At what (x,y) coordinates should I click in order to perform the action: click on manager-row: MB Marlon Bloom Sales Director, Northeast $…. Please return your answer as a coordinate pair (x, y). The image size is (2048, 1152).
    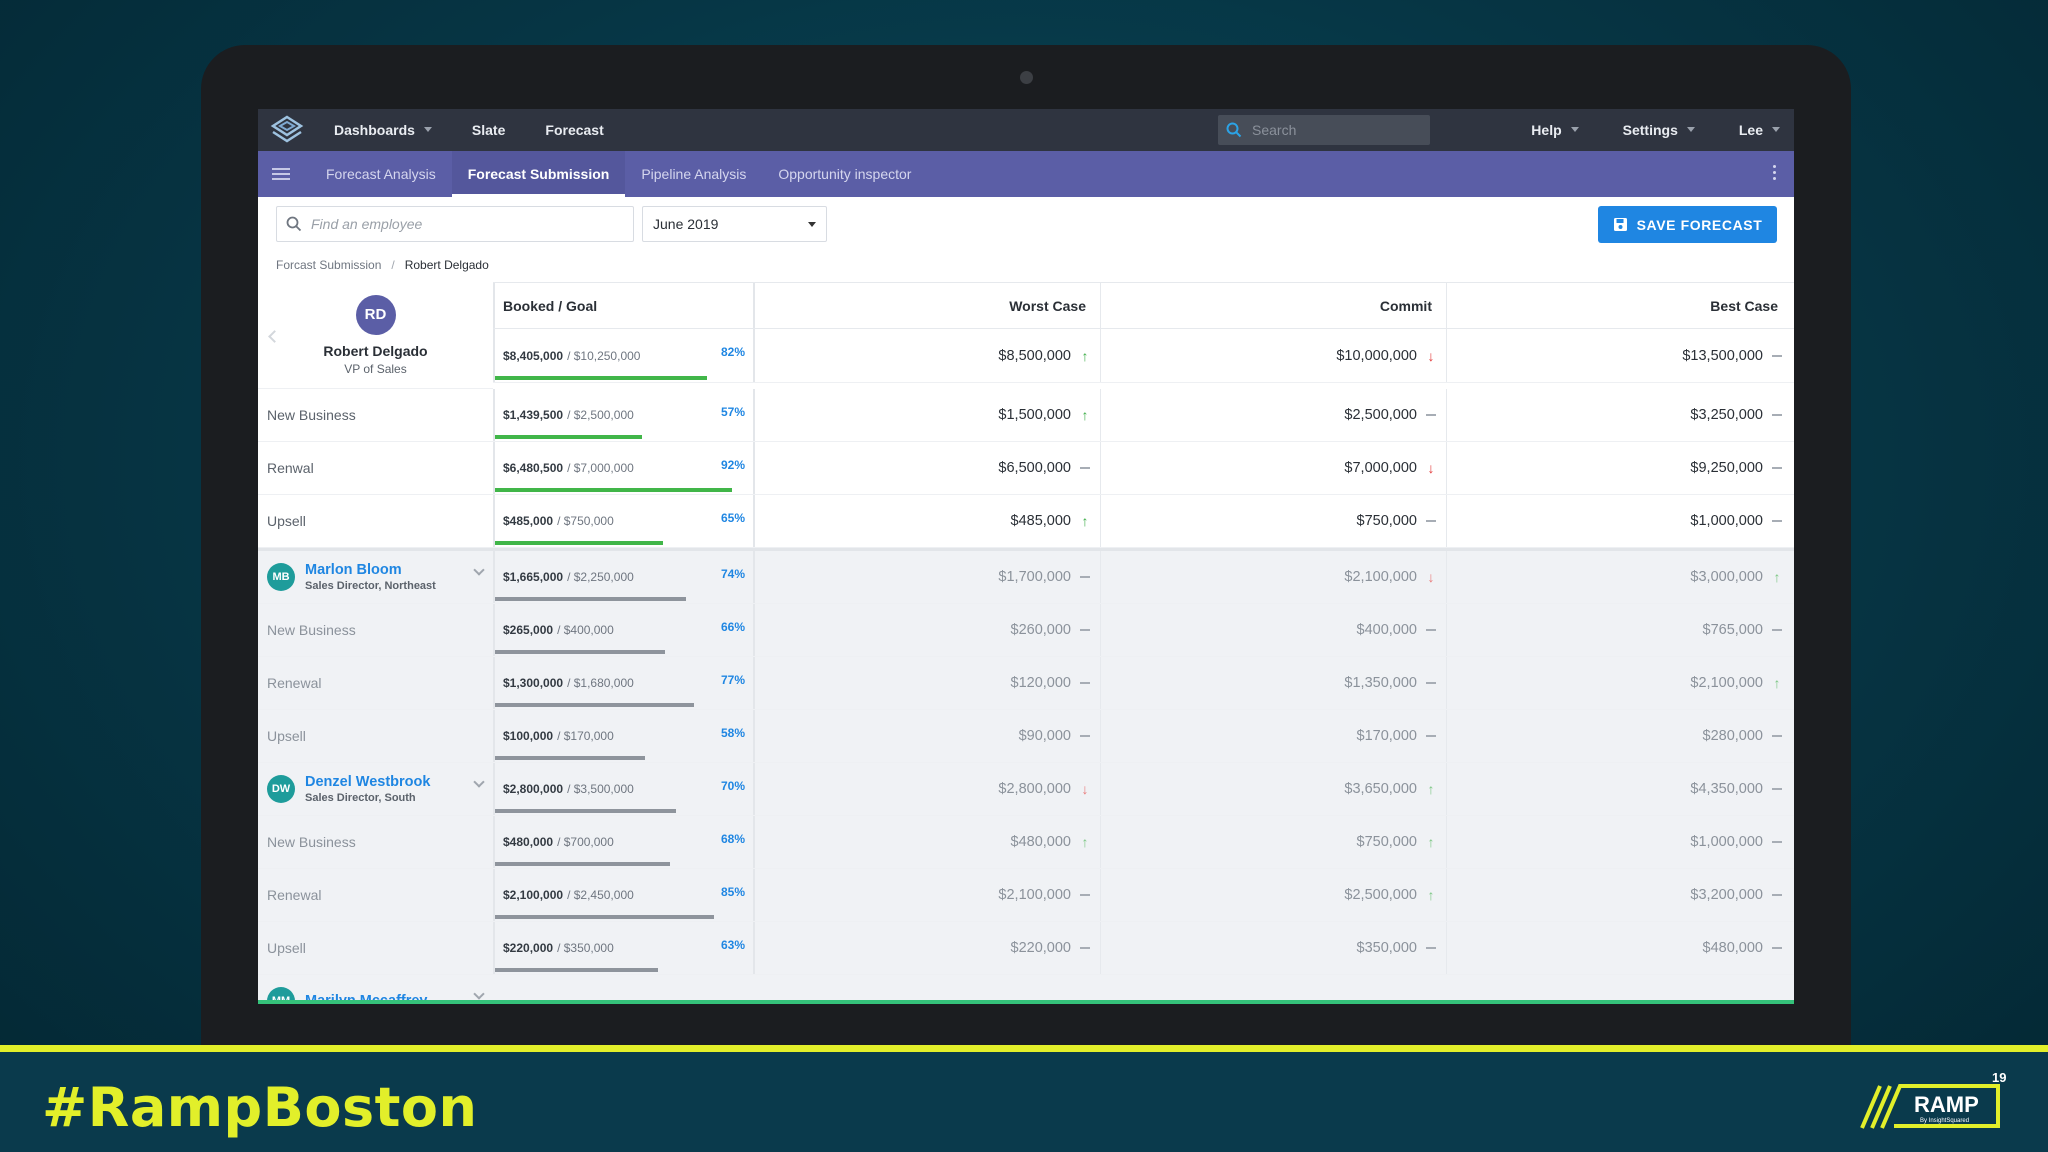
    Looking at the image, I should click on (1026, 577).